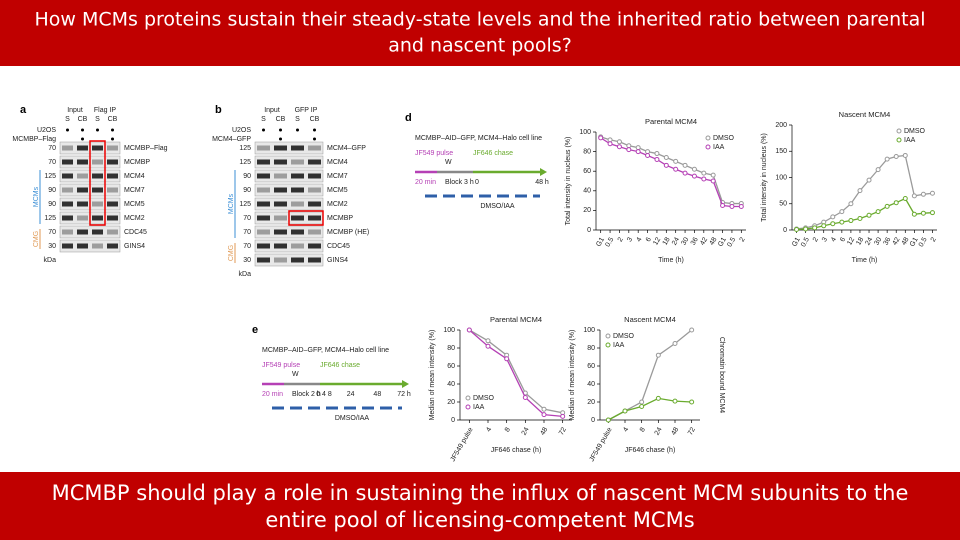 This screenshot has width=960, height=540. What do you see at coordinates (281, 119) in the screenshot?
I see `label: CB` at bounding box center [281, 119].